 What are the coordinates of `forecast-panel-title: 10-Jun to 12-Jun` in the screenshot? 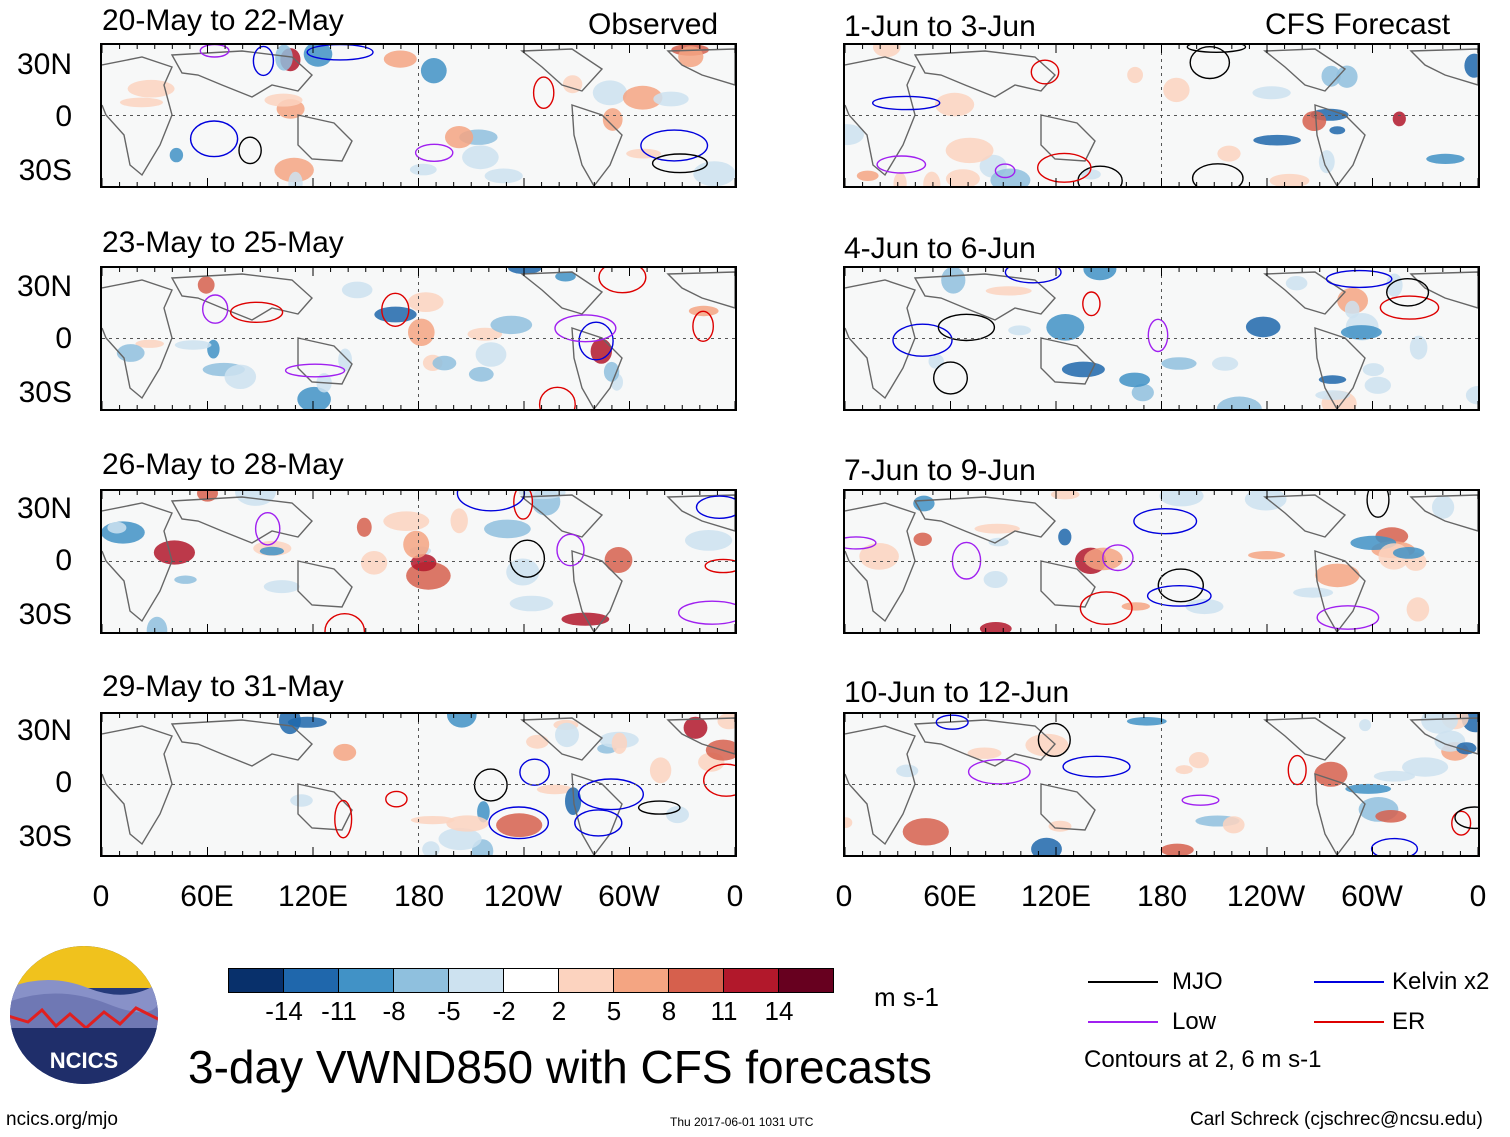 It's located at (957, 692).